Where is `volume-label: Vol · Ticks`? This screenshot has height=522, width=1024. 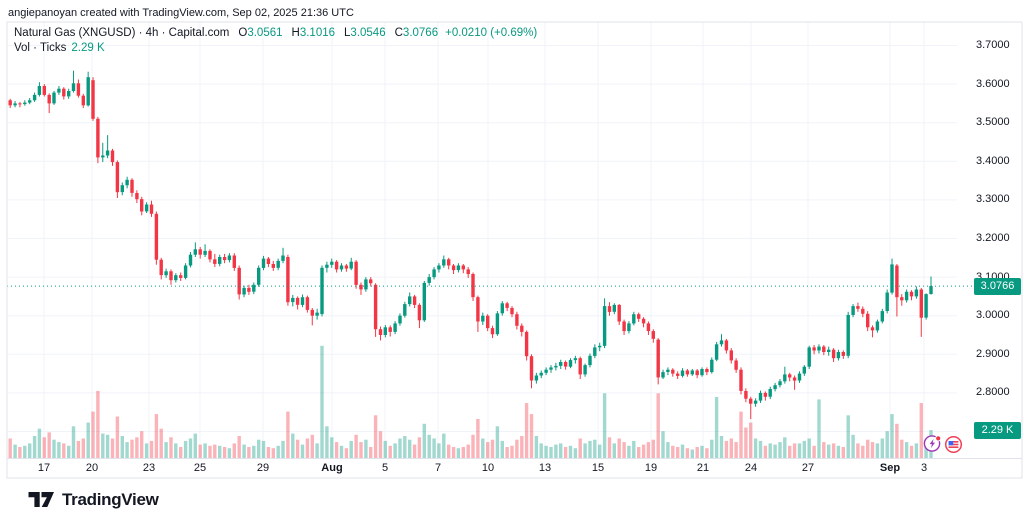 volume-label: Vol · Ticks is located at coordinates (40, 48).